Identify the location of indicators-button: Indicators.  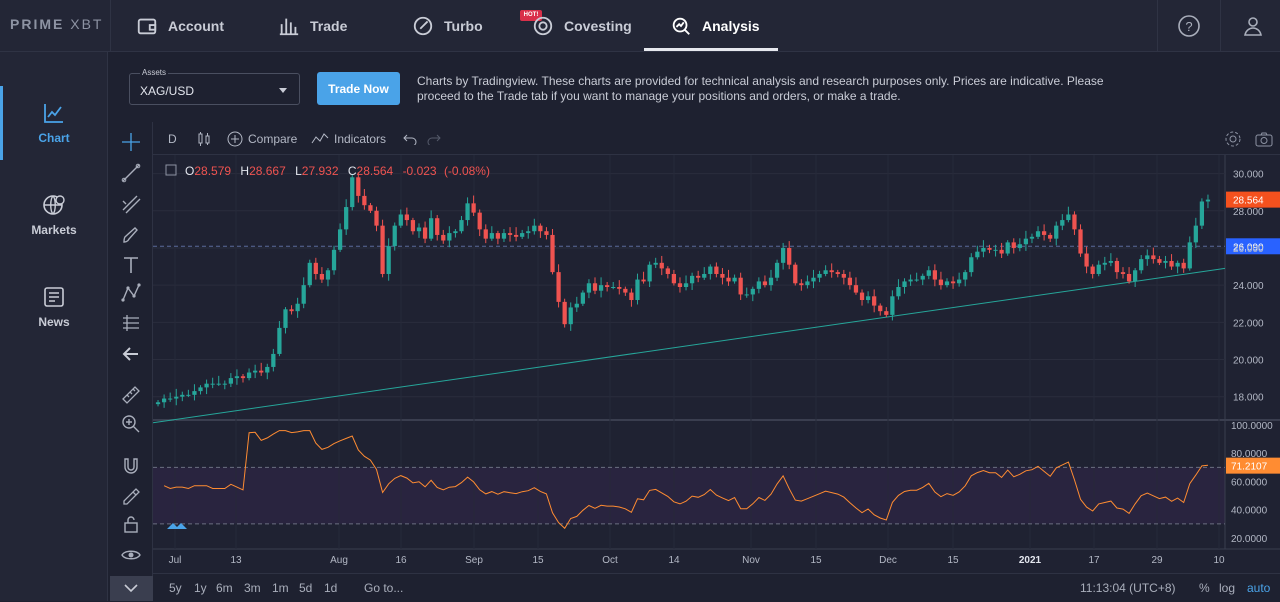
(348, 138).